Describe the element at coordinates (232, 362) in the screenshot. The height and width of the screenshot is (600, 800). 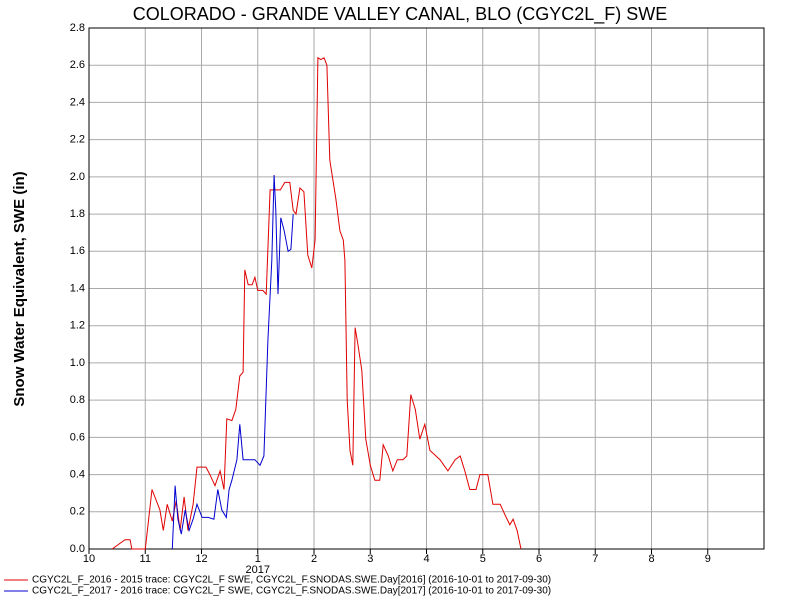
I see `series-line` at that location.